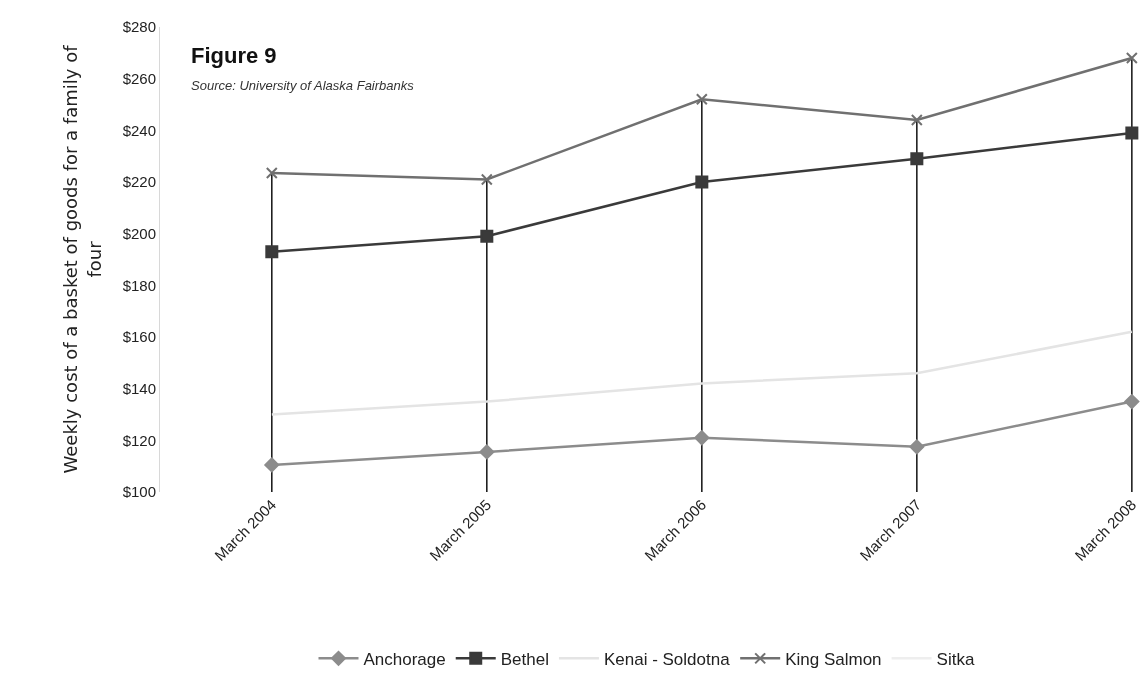 The image size is (1142, 698). What do you see at coordinates (702, 373) in the screenshot?
I see `line-series` at bounding box center [702, 373].